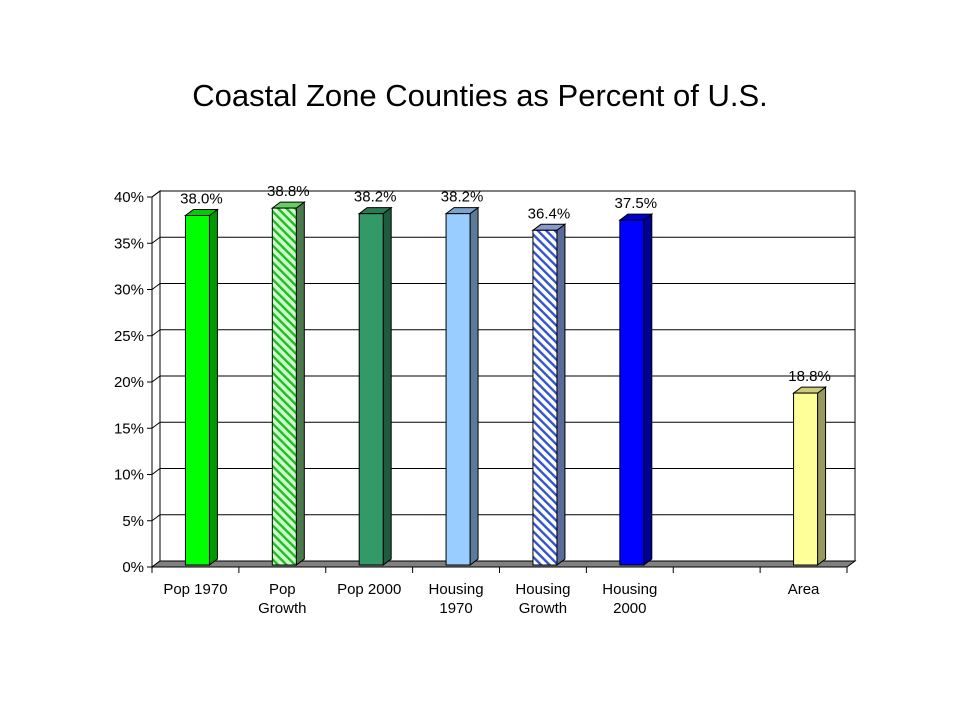 The height and width of the screenshot is (720, 960). Describe the element at coordinates (201, 199) in the screenshot. I see `data-label: 38.0%` at that location.